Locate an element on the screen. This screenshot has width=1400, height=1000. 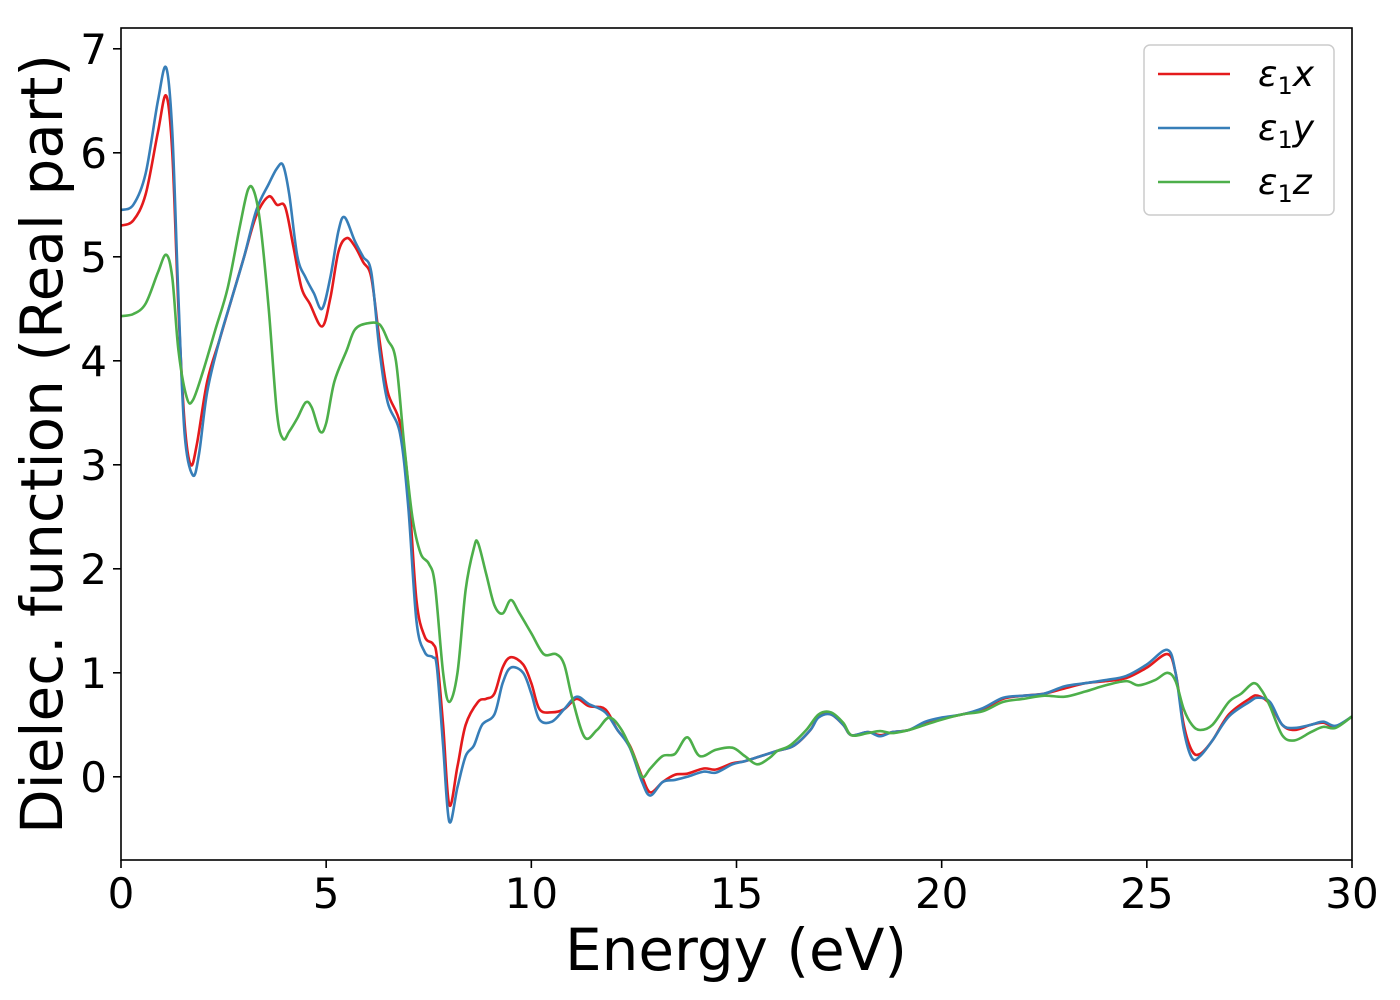
x-axis-label: Energy (eV) is located at coordinates (736, 950).